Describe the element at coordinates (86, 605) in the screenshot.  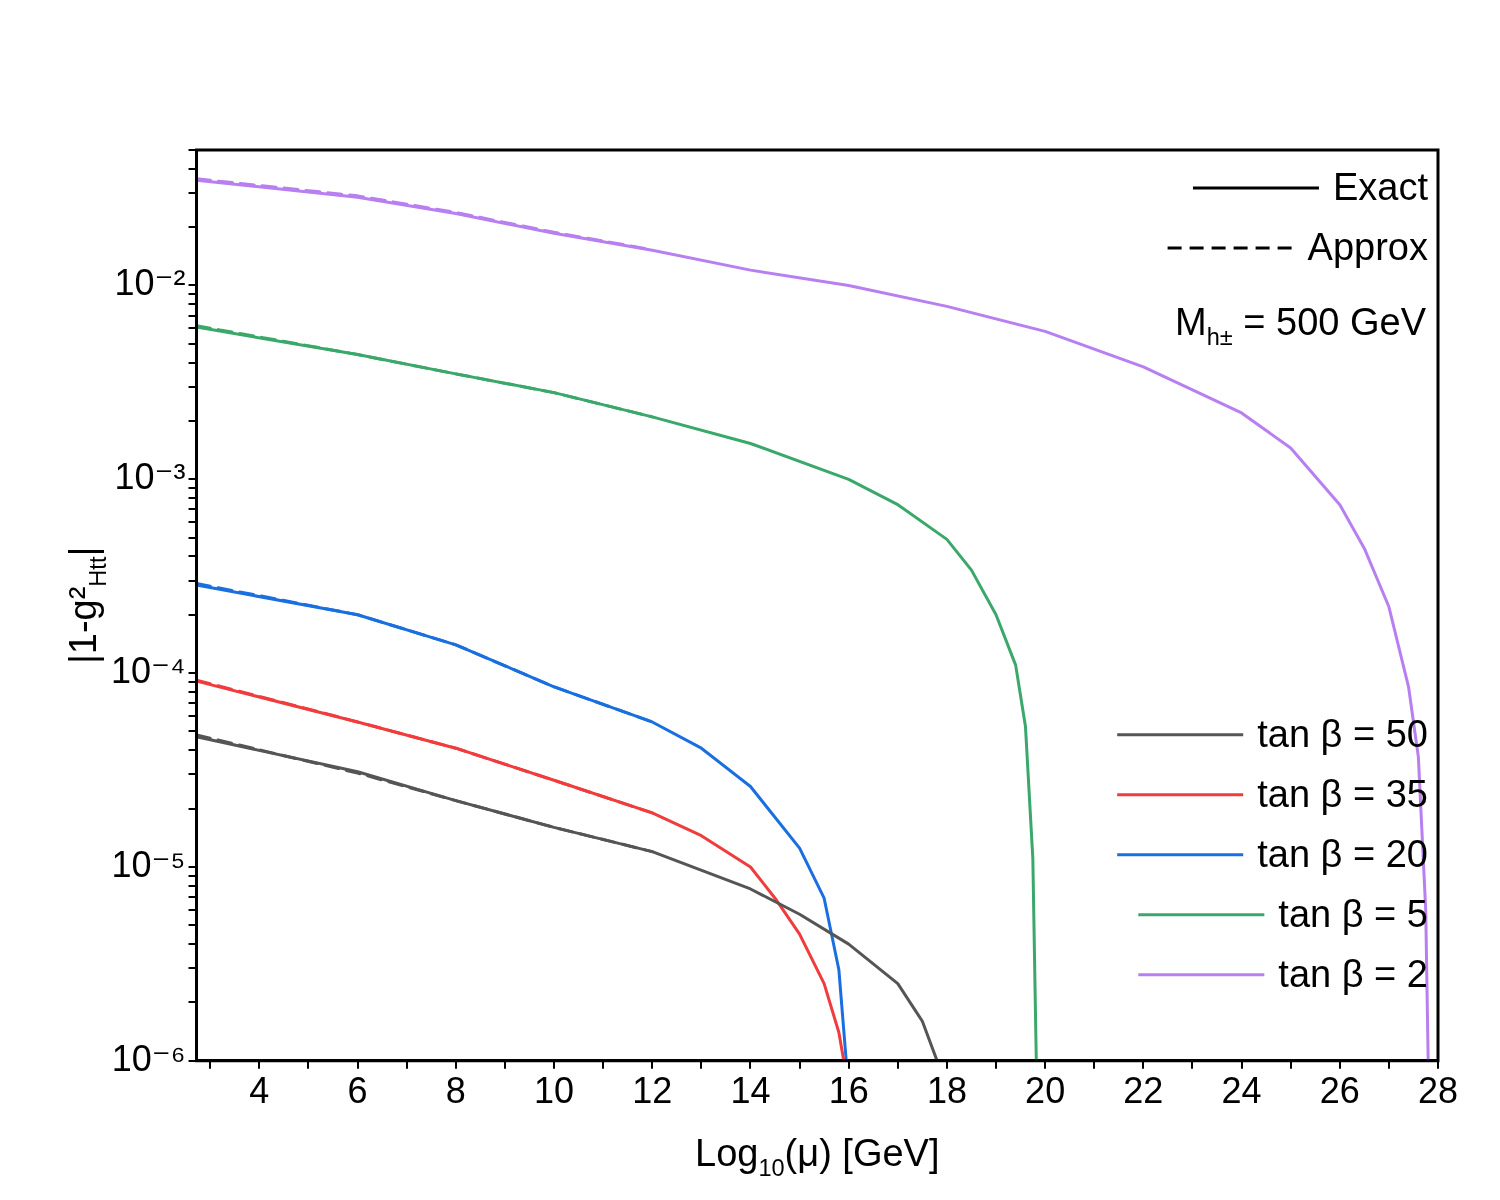
I see `y-axis-title: |1-g²Htt|` at that location.